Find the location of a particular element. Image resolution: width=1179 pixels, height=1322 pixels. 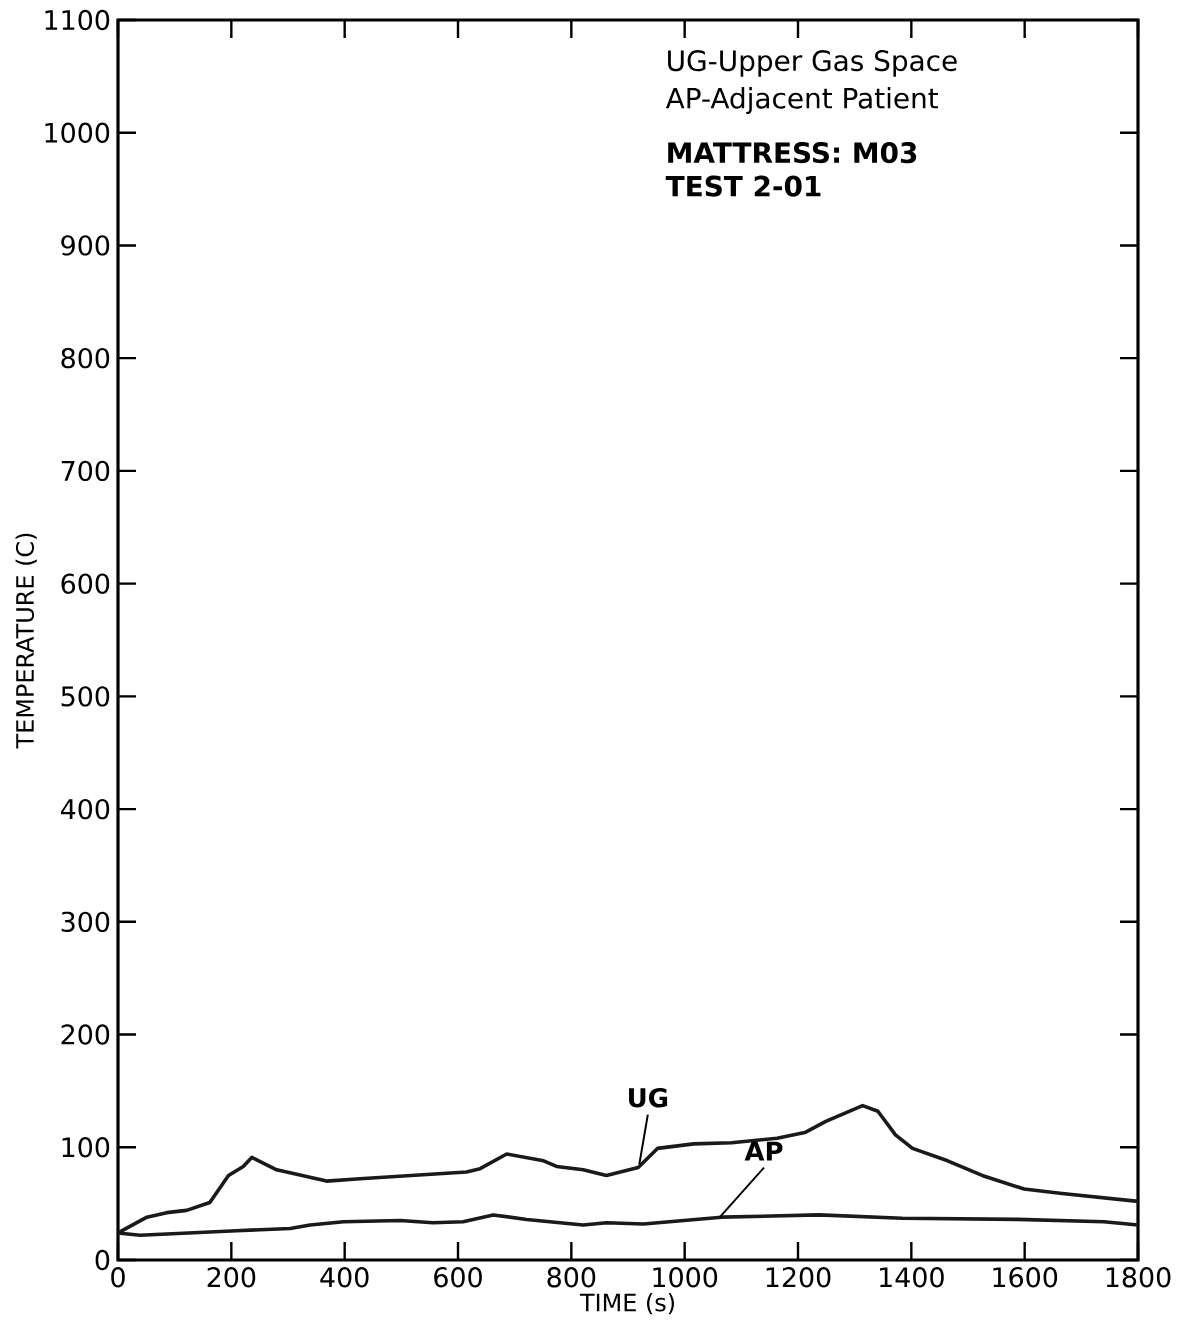

y-tick-label: 200 is located at coordinates (85, 1034).